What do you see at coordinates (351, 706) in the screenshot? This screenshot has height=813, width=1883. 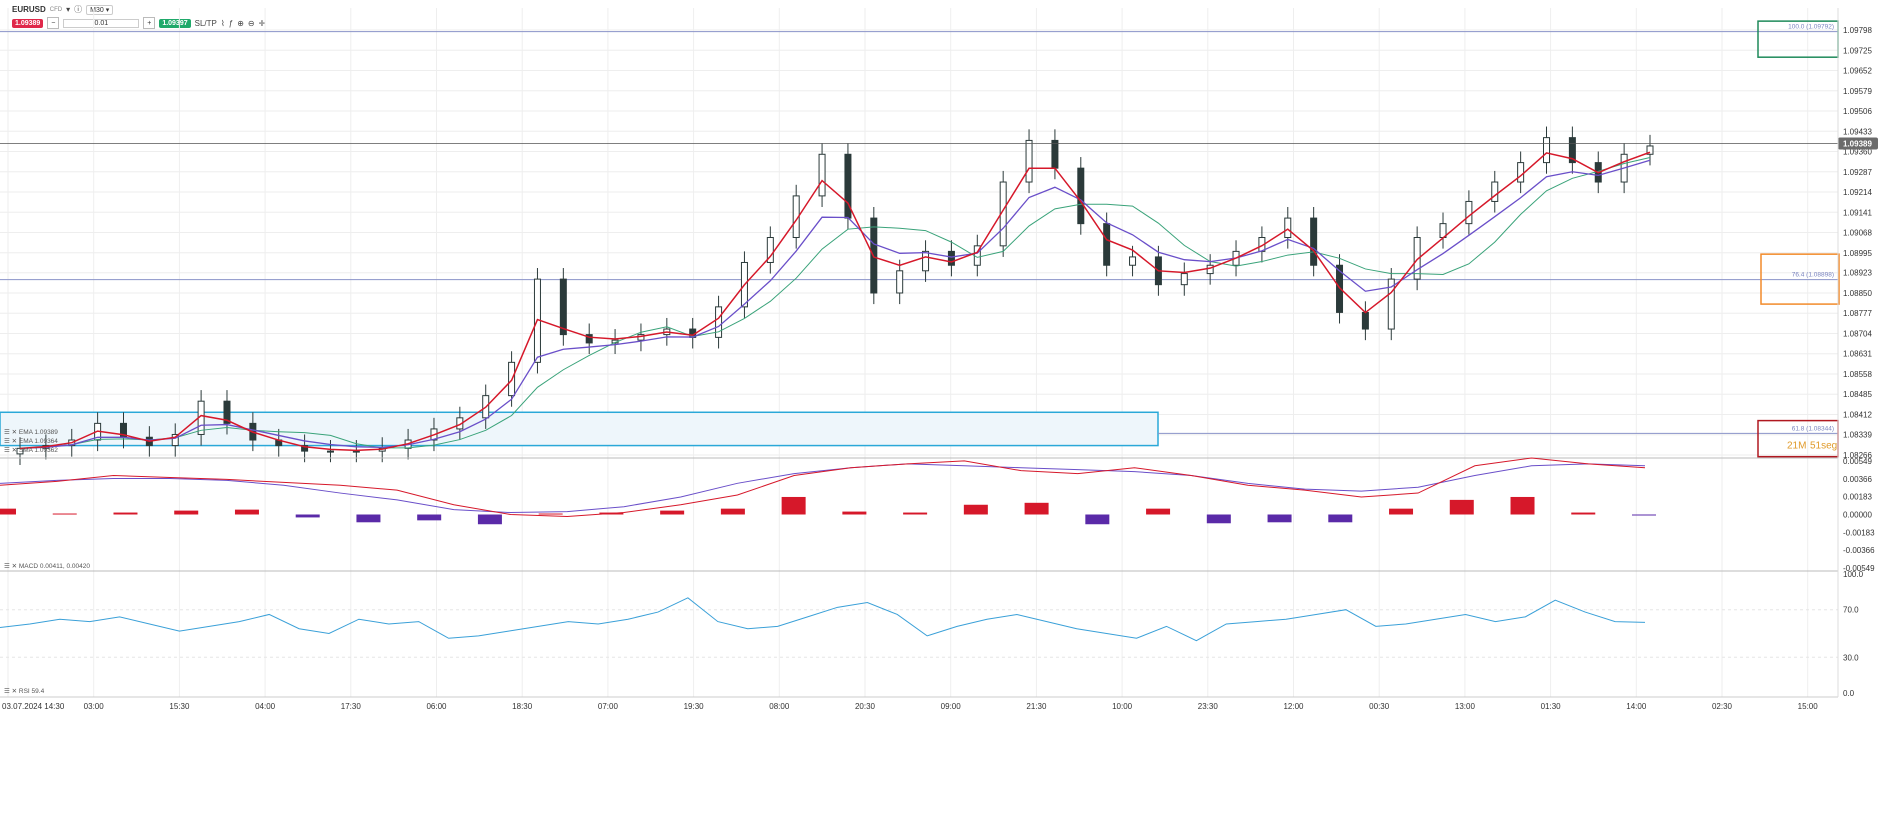 I see `x-tick-label: 17:30` at bounding box center [351, 706].